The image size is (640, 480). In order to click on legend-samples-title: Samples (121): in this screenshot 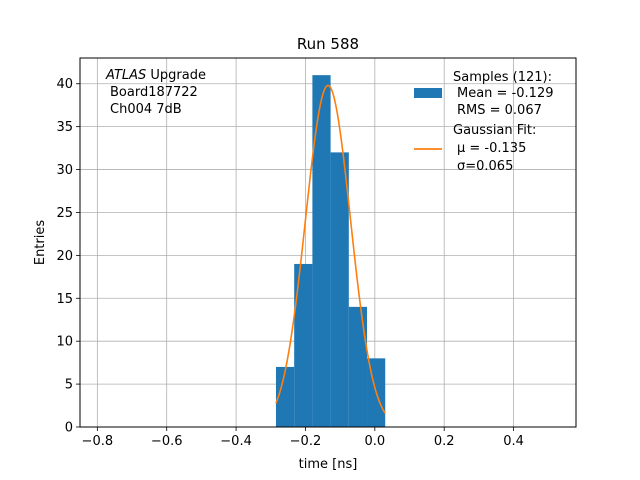, I will do `click(502, 77)`.